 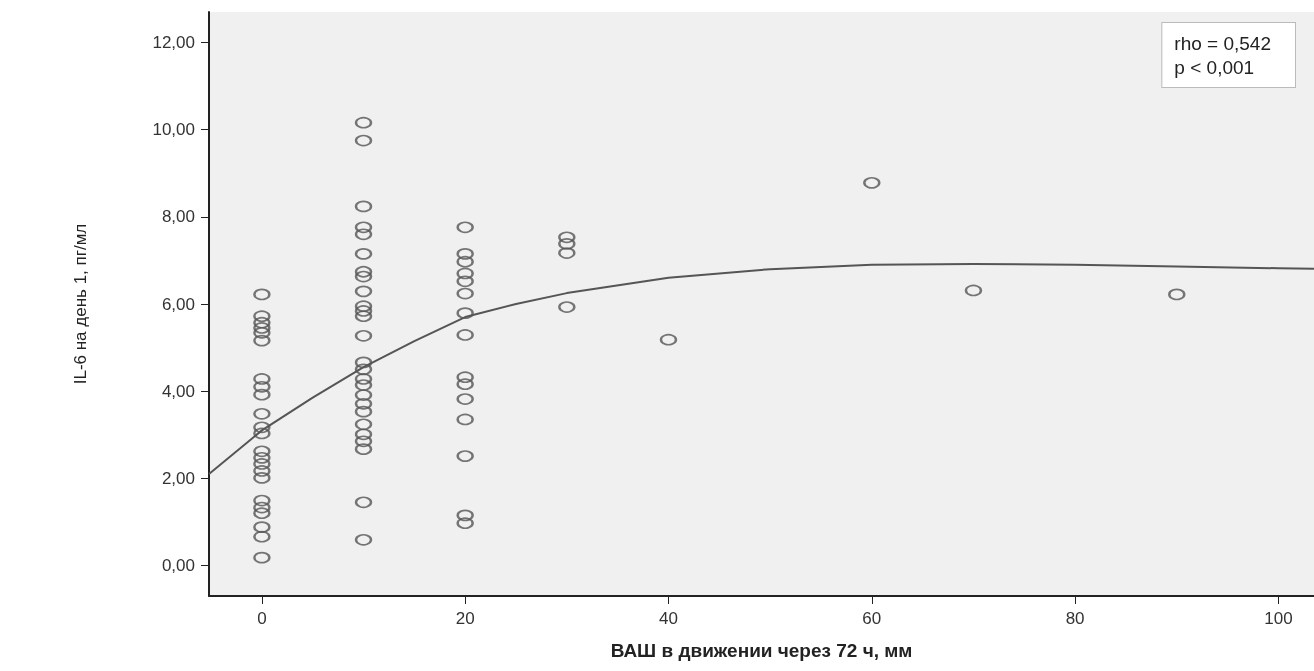 What do you see at coordinates (173, 130) in the screenshot?
I see `y-tick-label: 10,00` at bounding box center [173, 130].